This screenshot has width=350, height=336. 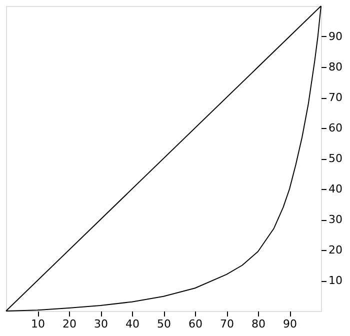 I want to click on x-tick-label: 60, so click(x=195, y=324).